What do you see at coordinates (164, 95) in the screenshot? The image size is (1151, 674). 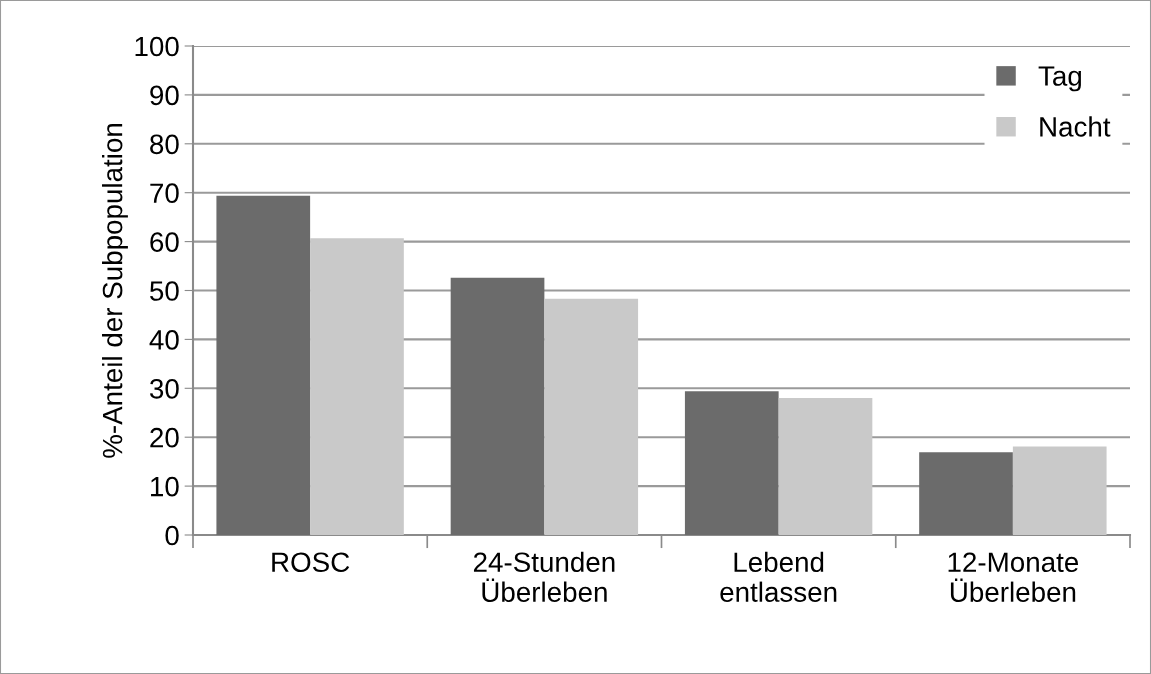 I see `y-tick-label: 90` at bounding box center [164, 95].